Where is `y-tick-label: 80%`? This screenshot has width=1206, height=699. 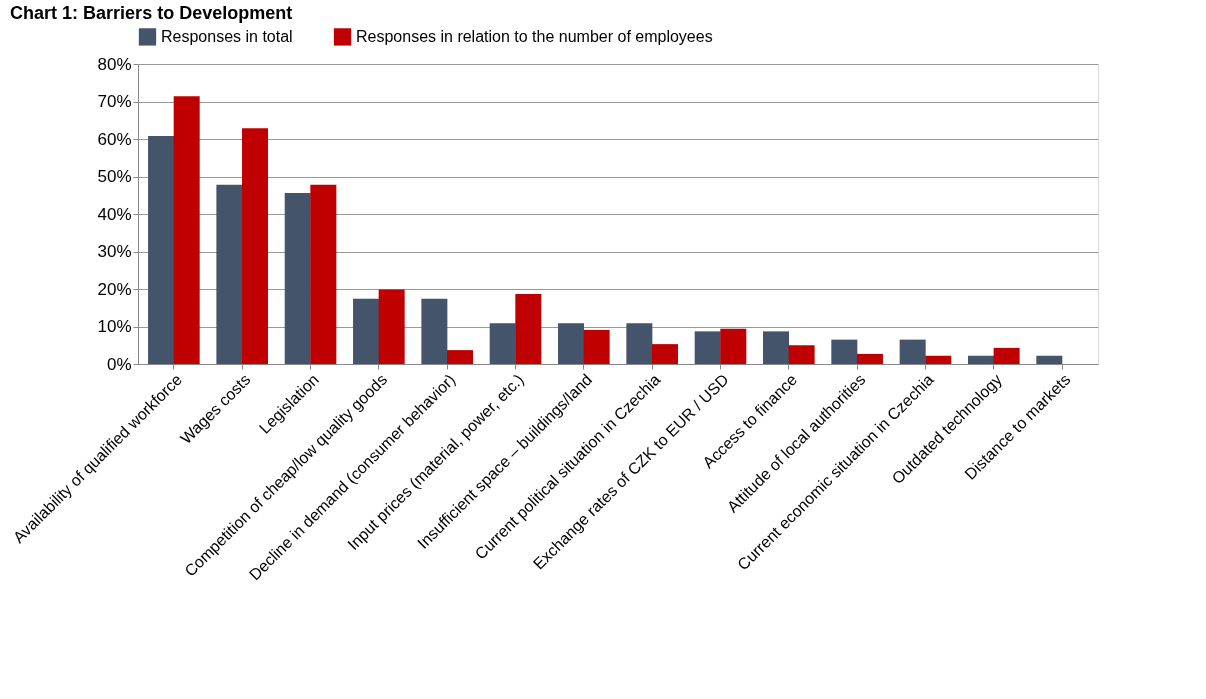 y-tick-label: 80% is located at coordinates (114, 64).